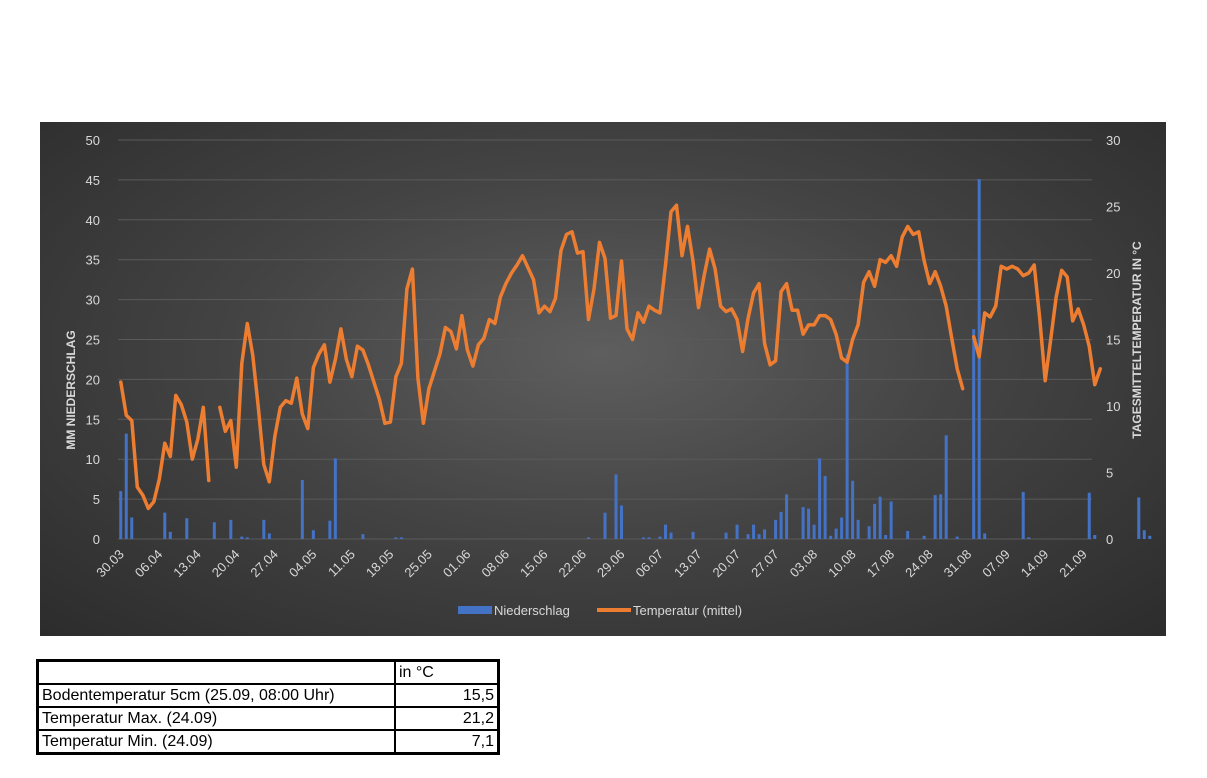  I want to click on x-tick-label: 20.04, so click(226, 564).